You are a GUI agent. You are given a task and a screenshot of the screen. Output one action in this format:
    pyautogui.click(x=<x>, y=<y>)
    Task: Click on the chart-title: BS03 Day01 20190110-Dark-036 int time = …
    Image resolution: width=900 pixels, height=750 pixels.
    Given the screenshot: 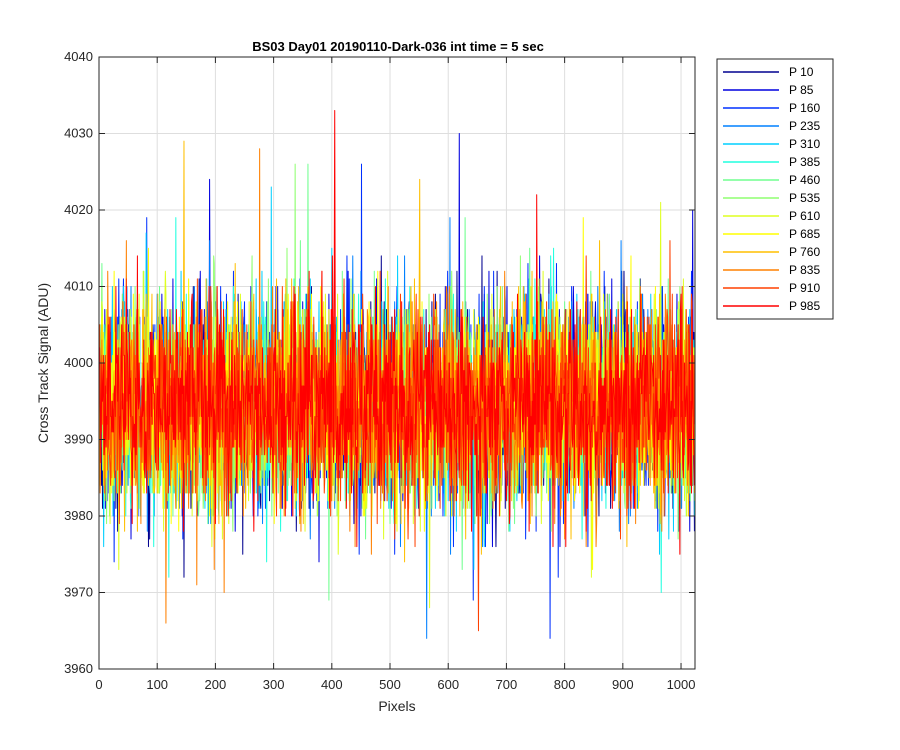 What is the action you would take?
    pyautogui.click(x=398, y=46)
    